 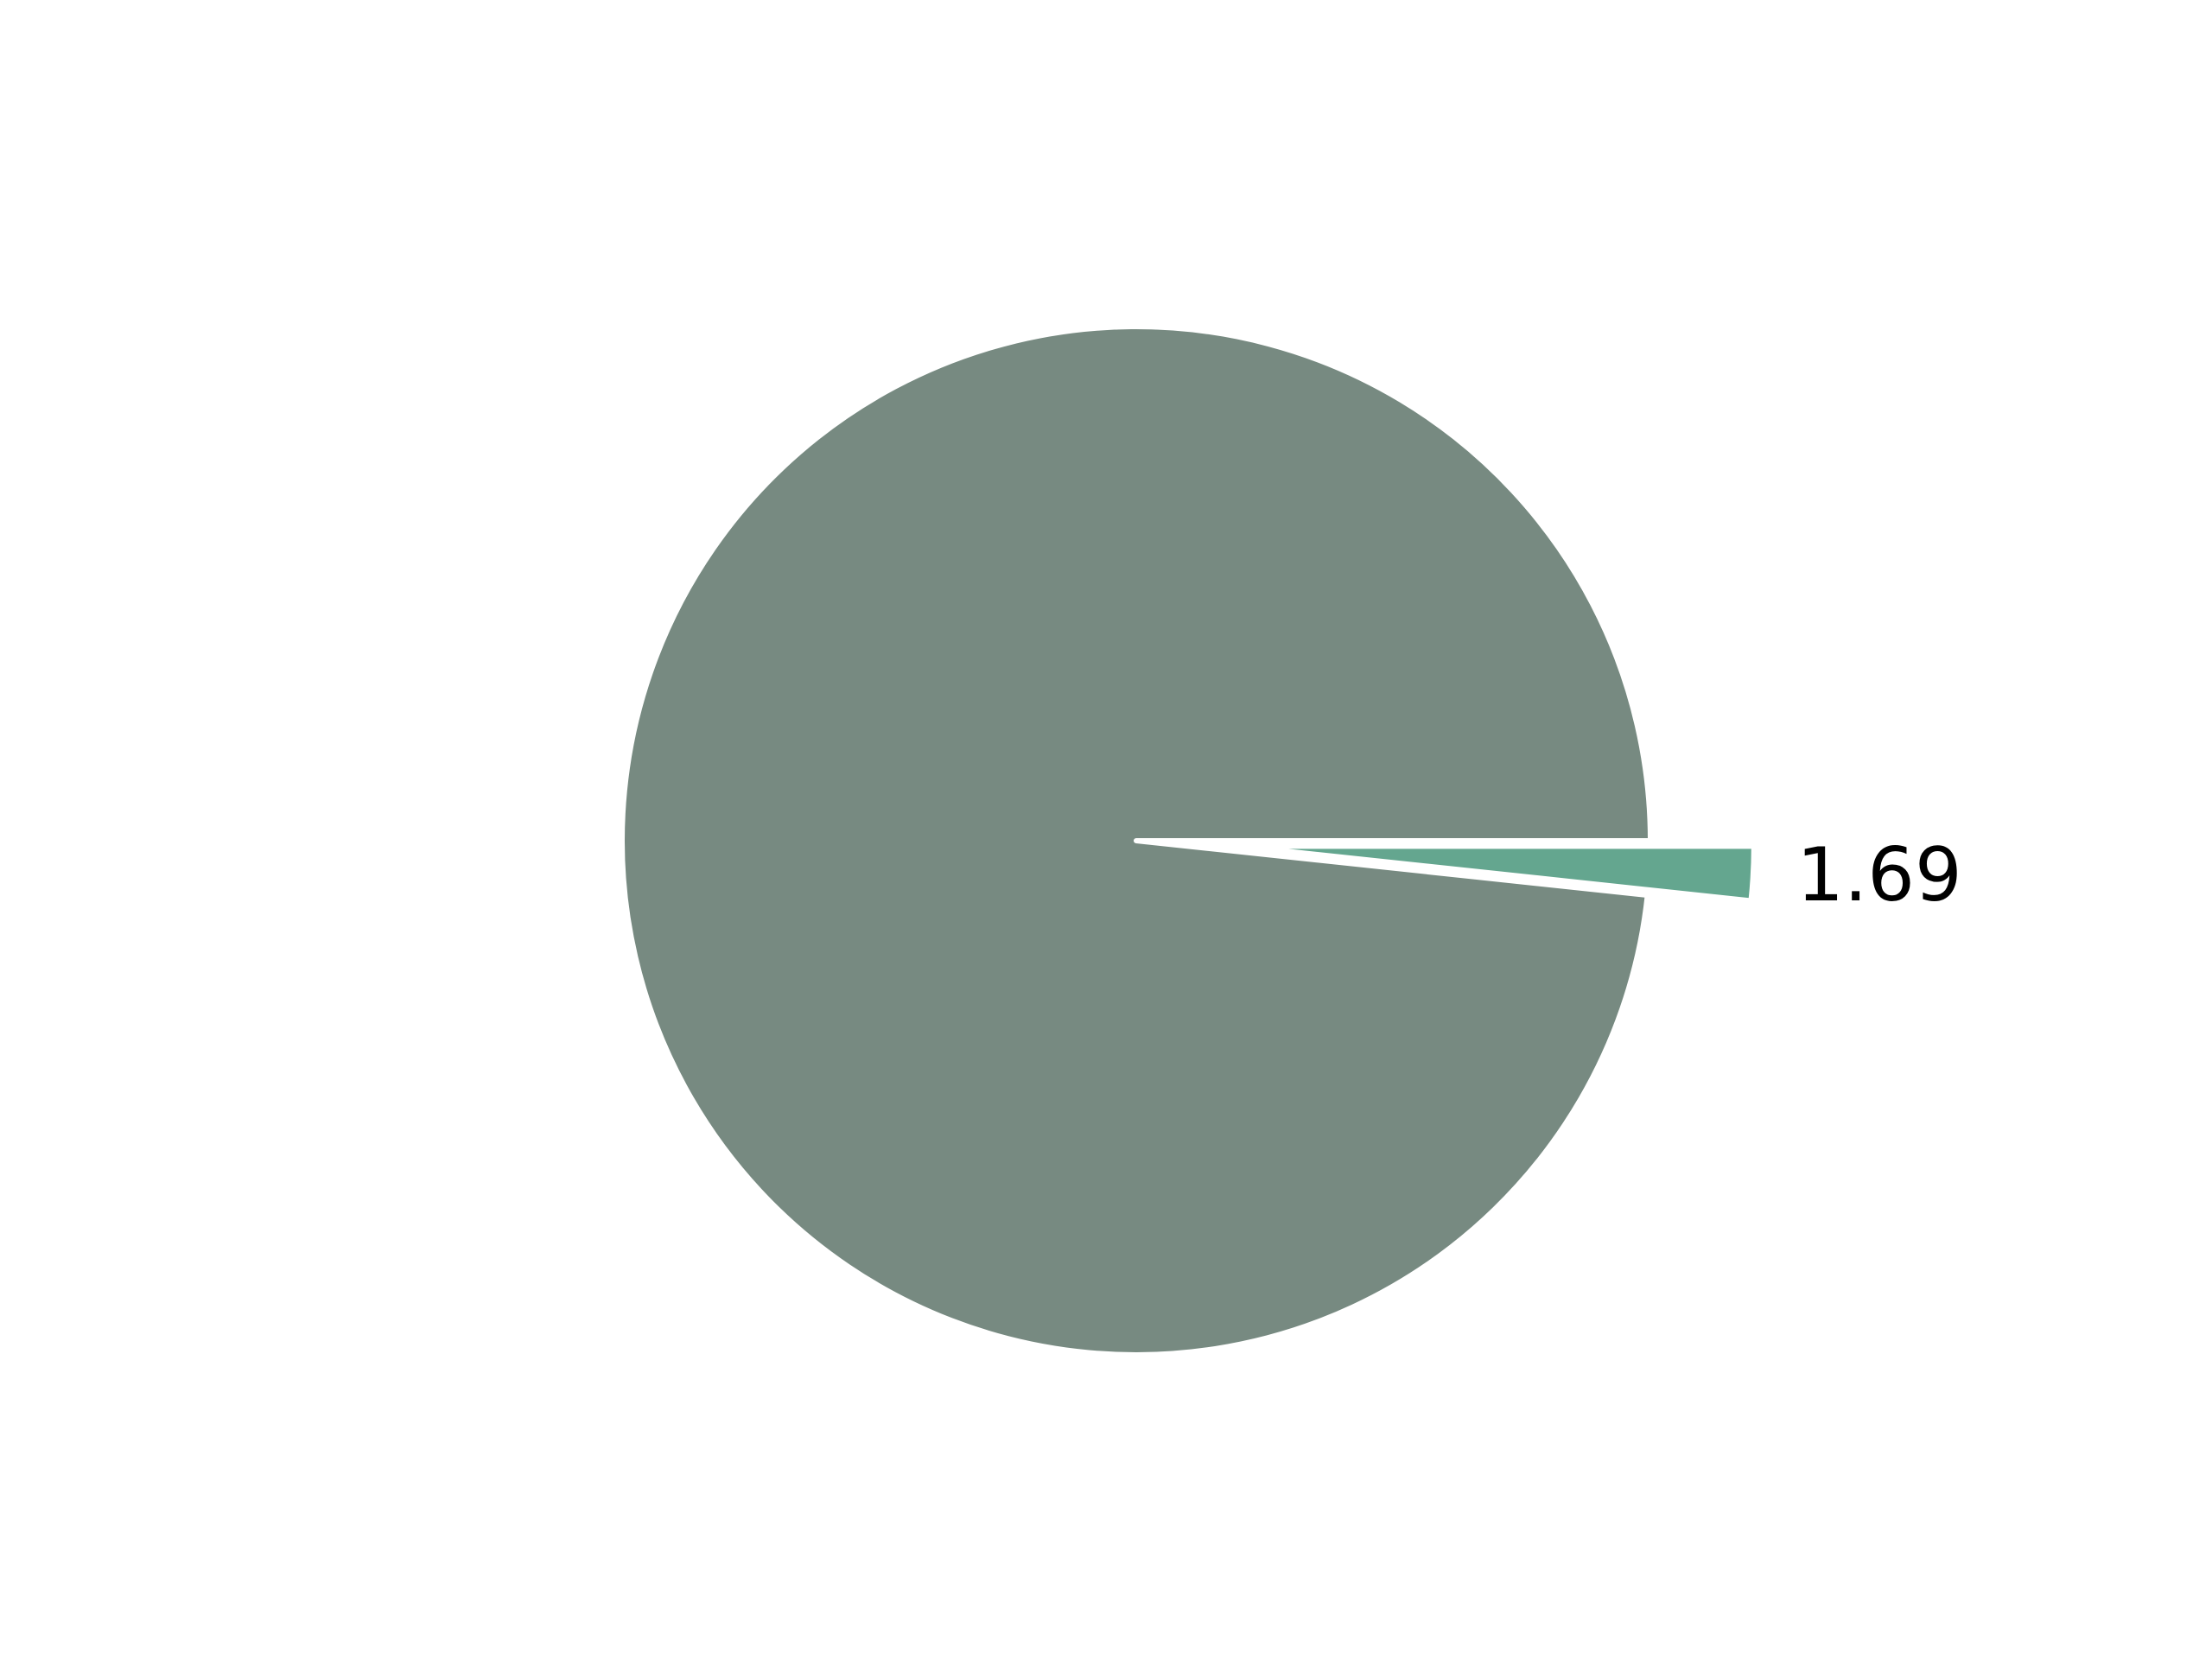 I want to click on pie-labels: 1.69, so click(x=1878, y=875).